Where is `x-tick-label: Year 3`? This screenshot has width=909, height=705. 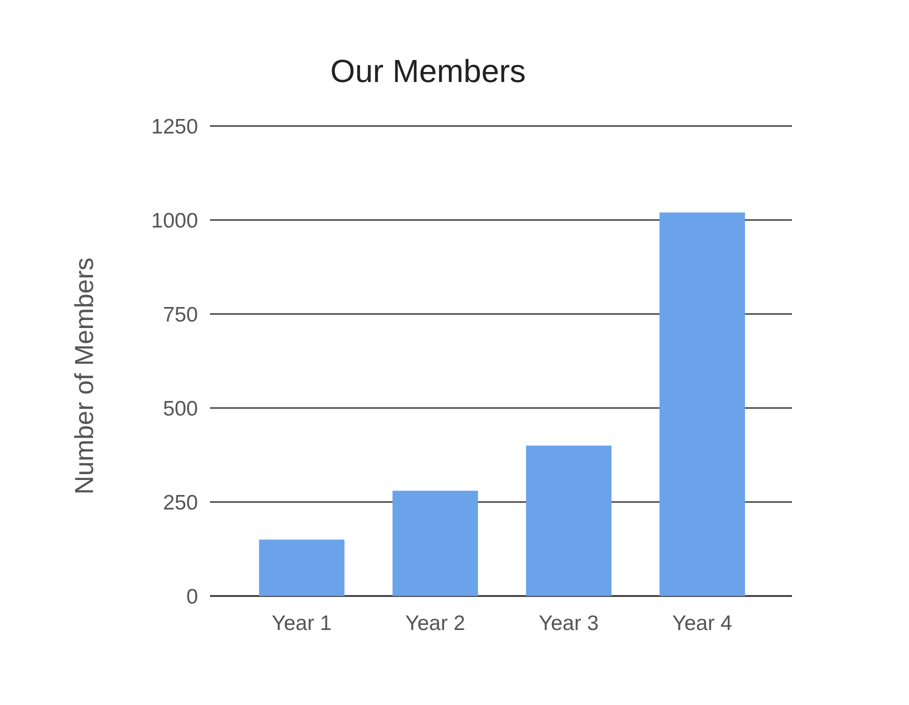
x-tick-label: Year 3 is located at coordinates (568, 623).